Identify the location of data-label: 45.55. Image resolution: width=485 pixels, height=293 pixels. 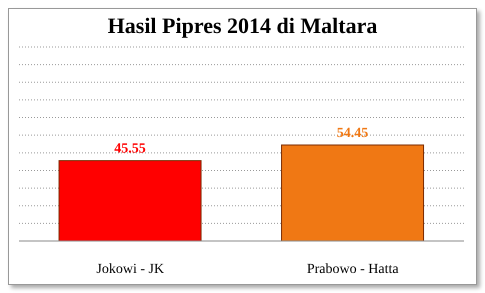
(130, 149).